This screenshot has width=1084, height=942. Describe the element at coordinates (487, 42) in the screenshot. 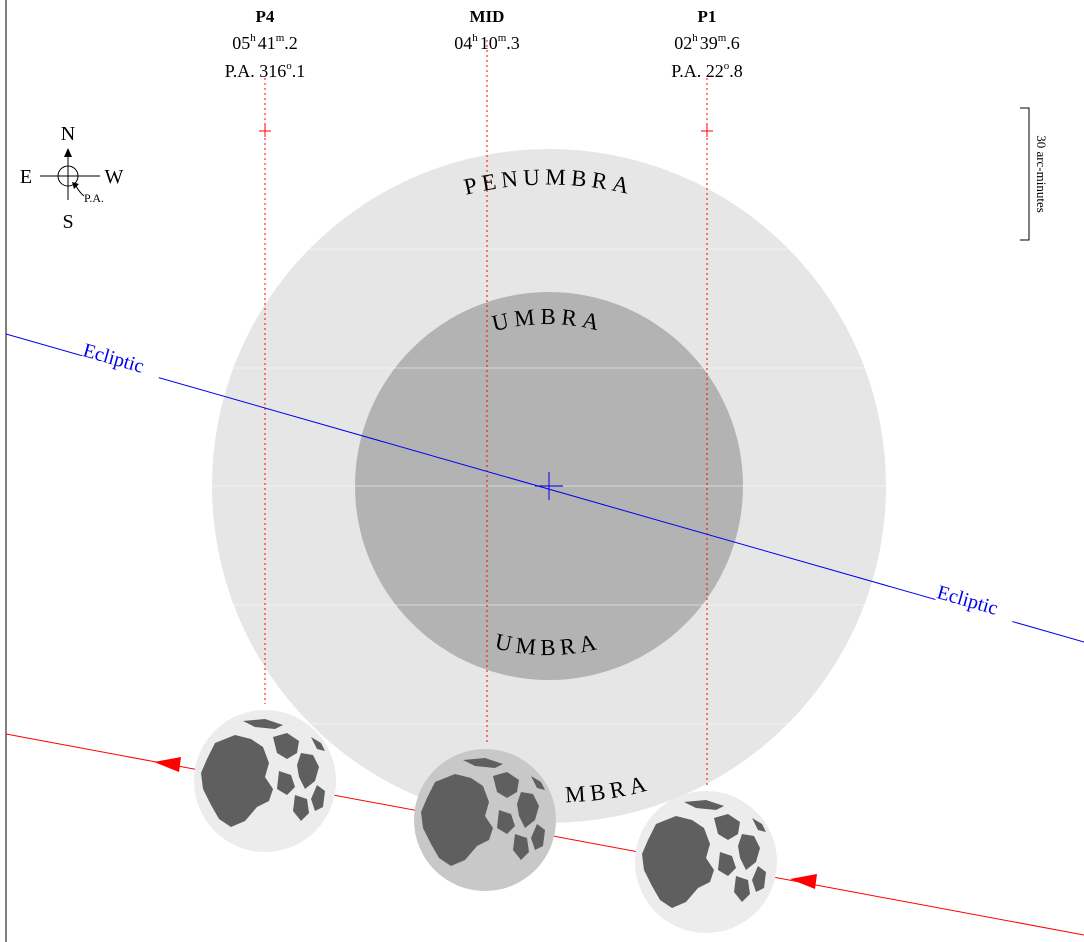

I see `contact-time: 04h 10m.3` at that location.